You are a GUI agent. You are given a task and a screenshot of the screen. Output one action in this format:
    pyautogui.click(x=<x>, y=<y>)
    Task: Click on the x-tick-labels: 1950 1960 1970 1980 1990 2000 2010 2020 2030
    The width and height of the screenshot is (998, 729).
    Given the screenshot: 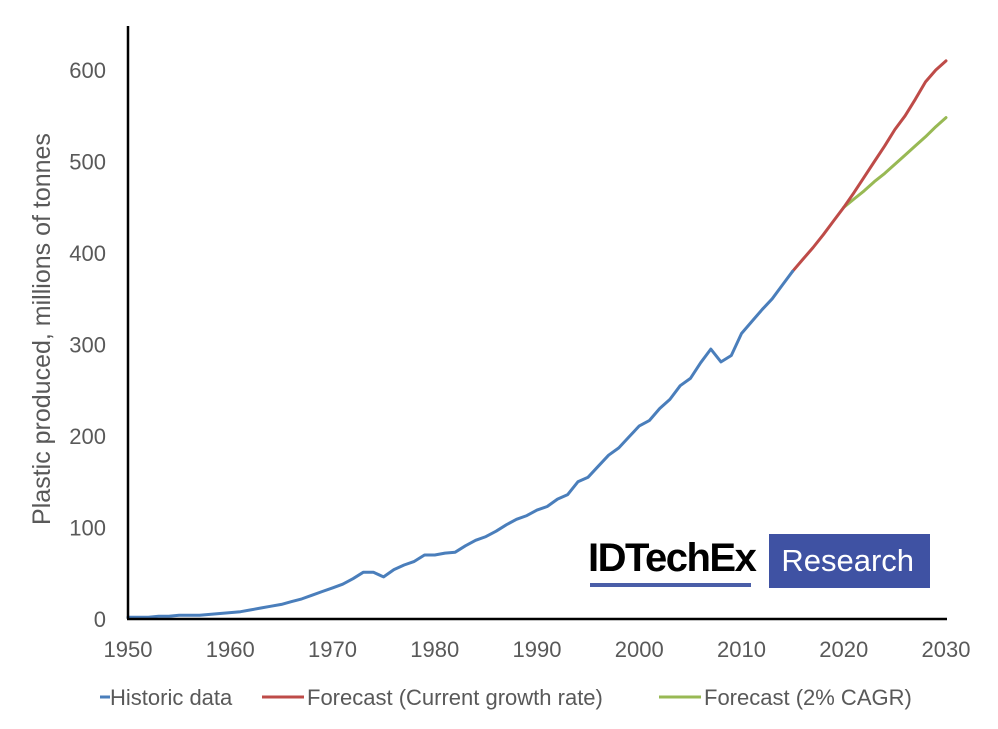 What is the action you would take?
    pyautogui.click(x=537, y=649)
    